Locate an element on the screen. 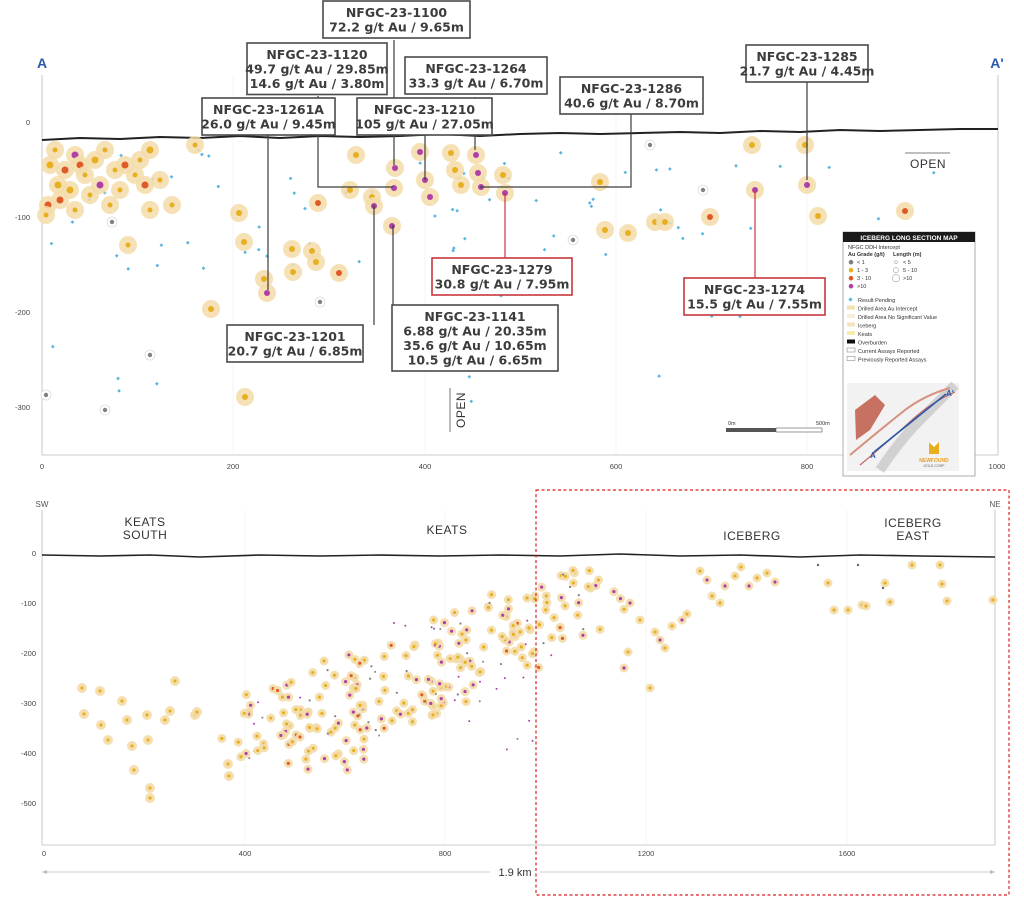 The width and height of the screenshot is (1024, 901). top-y-tick-label: -200 is located at coordinates (22, 312).